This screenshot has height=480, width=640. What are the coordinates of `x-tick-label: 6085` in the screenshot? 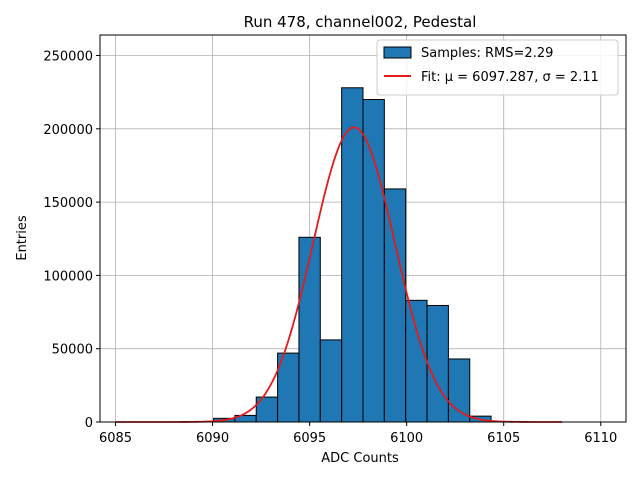 It's located at (115, 438).